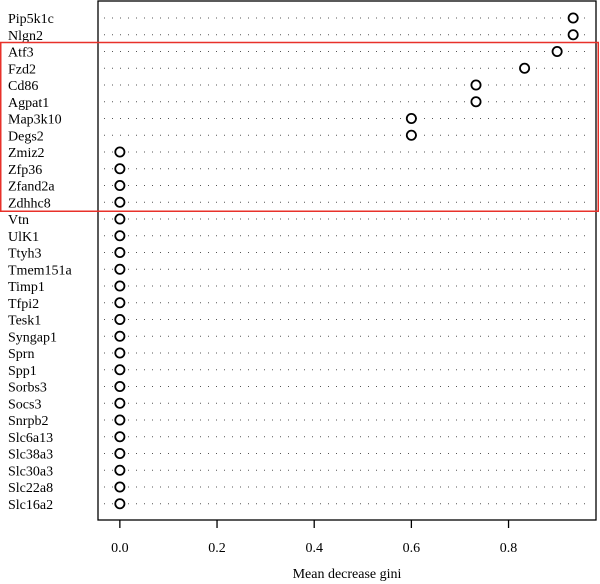 This screenshot has height=584, width=600. I want to click on x-axis: 0.0 0.2 0.4 0.6 0.8, so click(314, 538).